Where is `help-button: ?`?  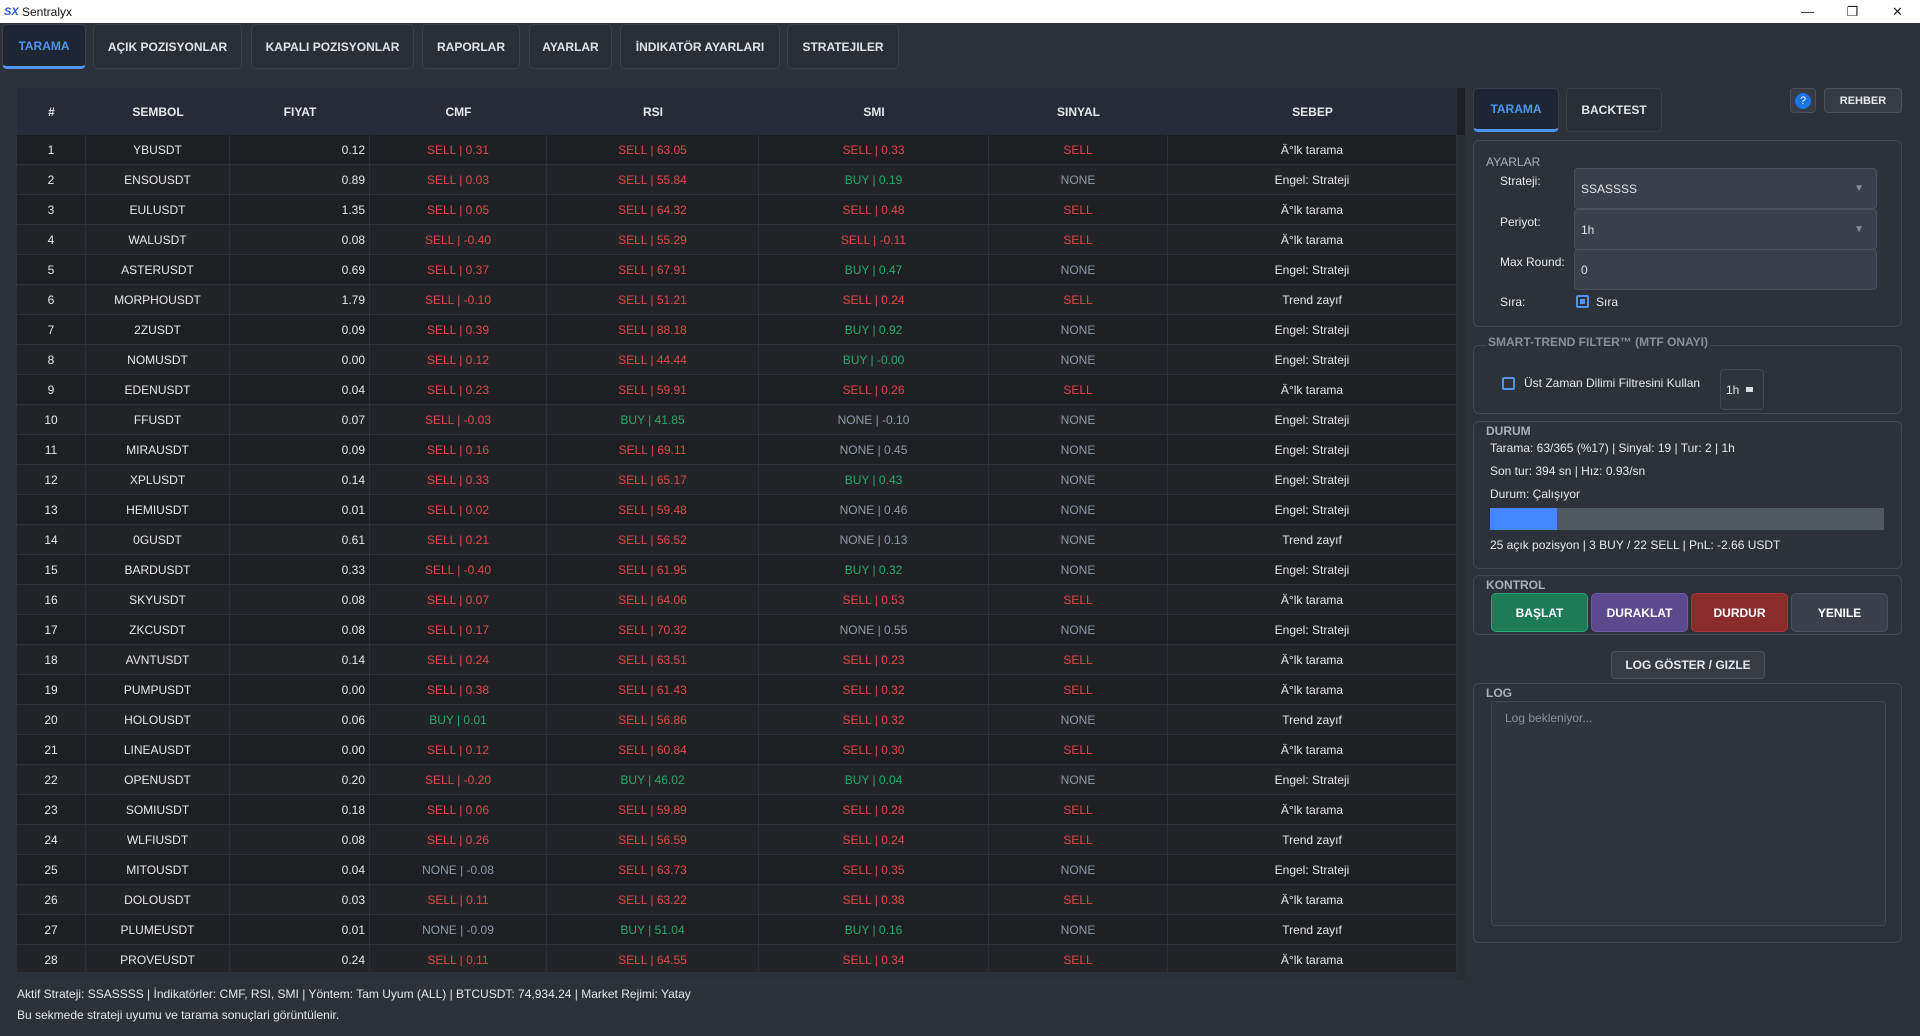 help-button: ? is located at coordinates (1803, 100).